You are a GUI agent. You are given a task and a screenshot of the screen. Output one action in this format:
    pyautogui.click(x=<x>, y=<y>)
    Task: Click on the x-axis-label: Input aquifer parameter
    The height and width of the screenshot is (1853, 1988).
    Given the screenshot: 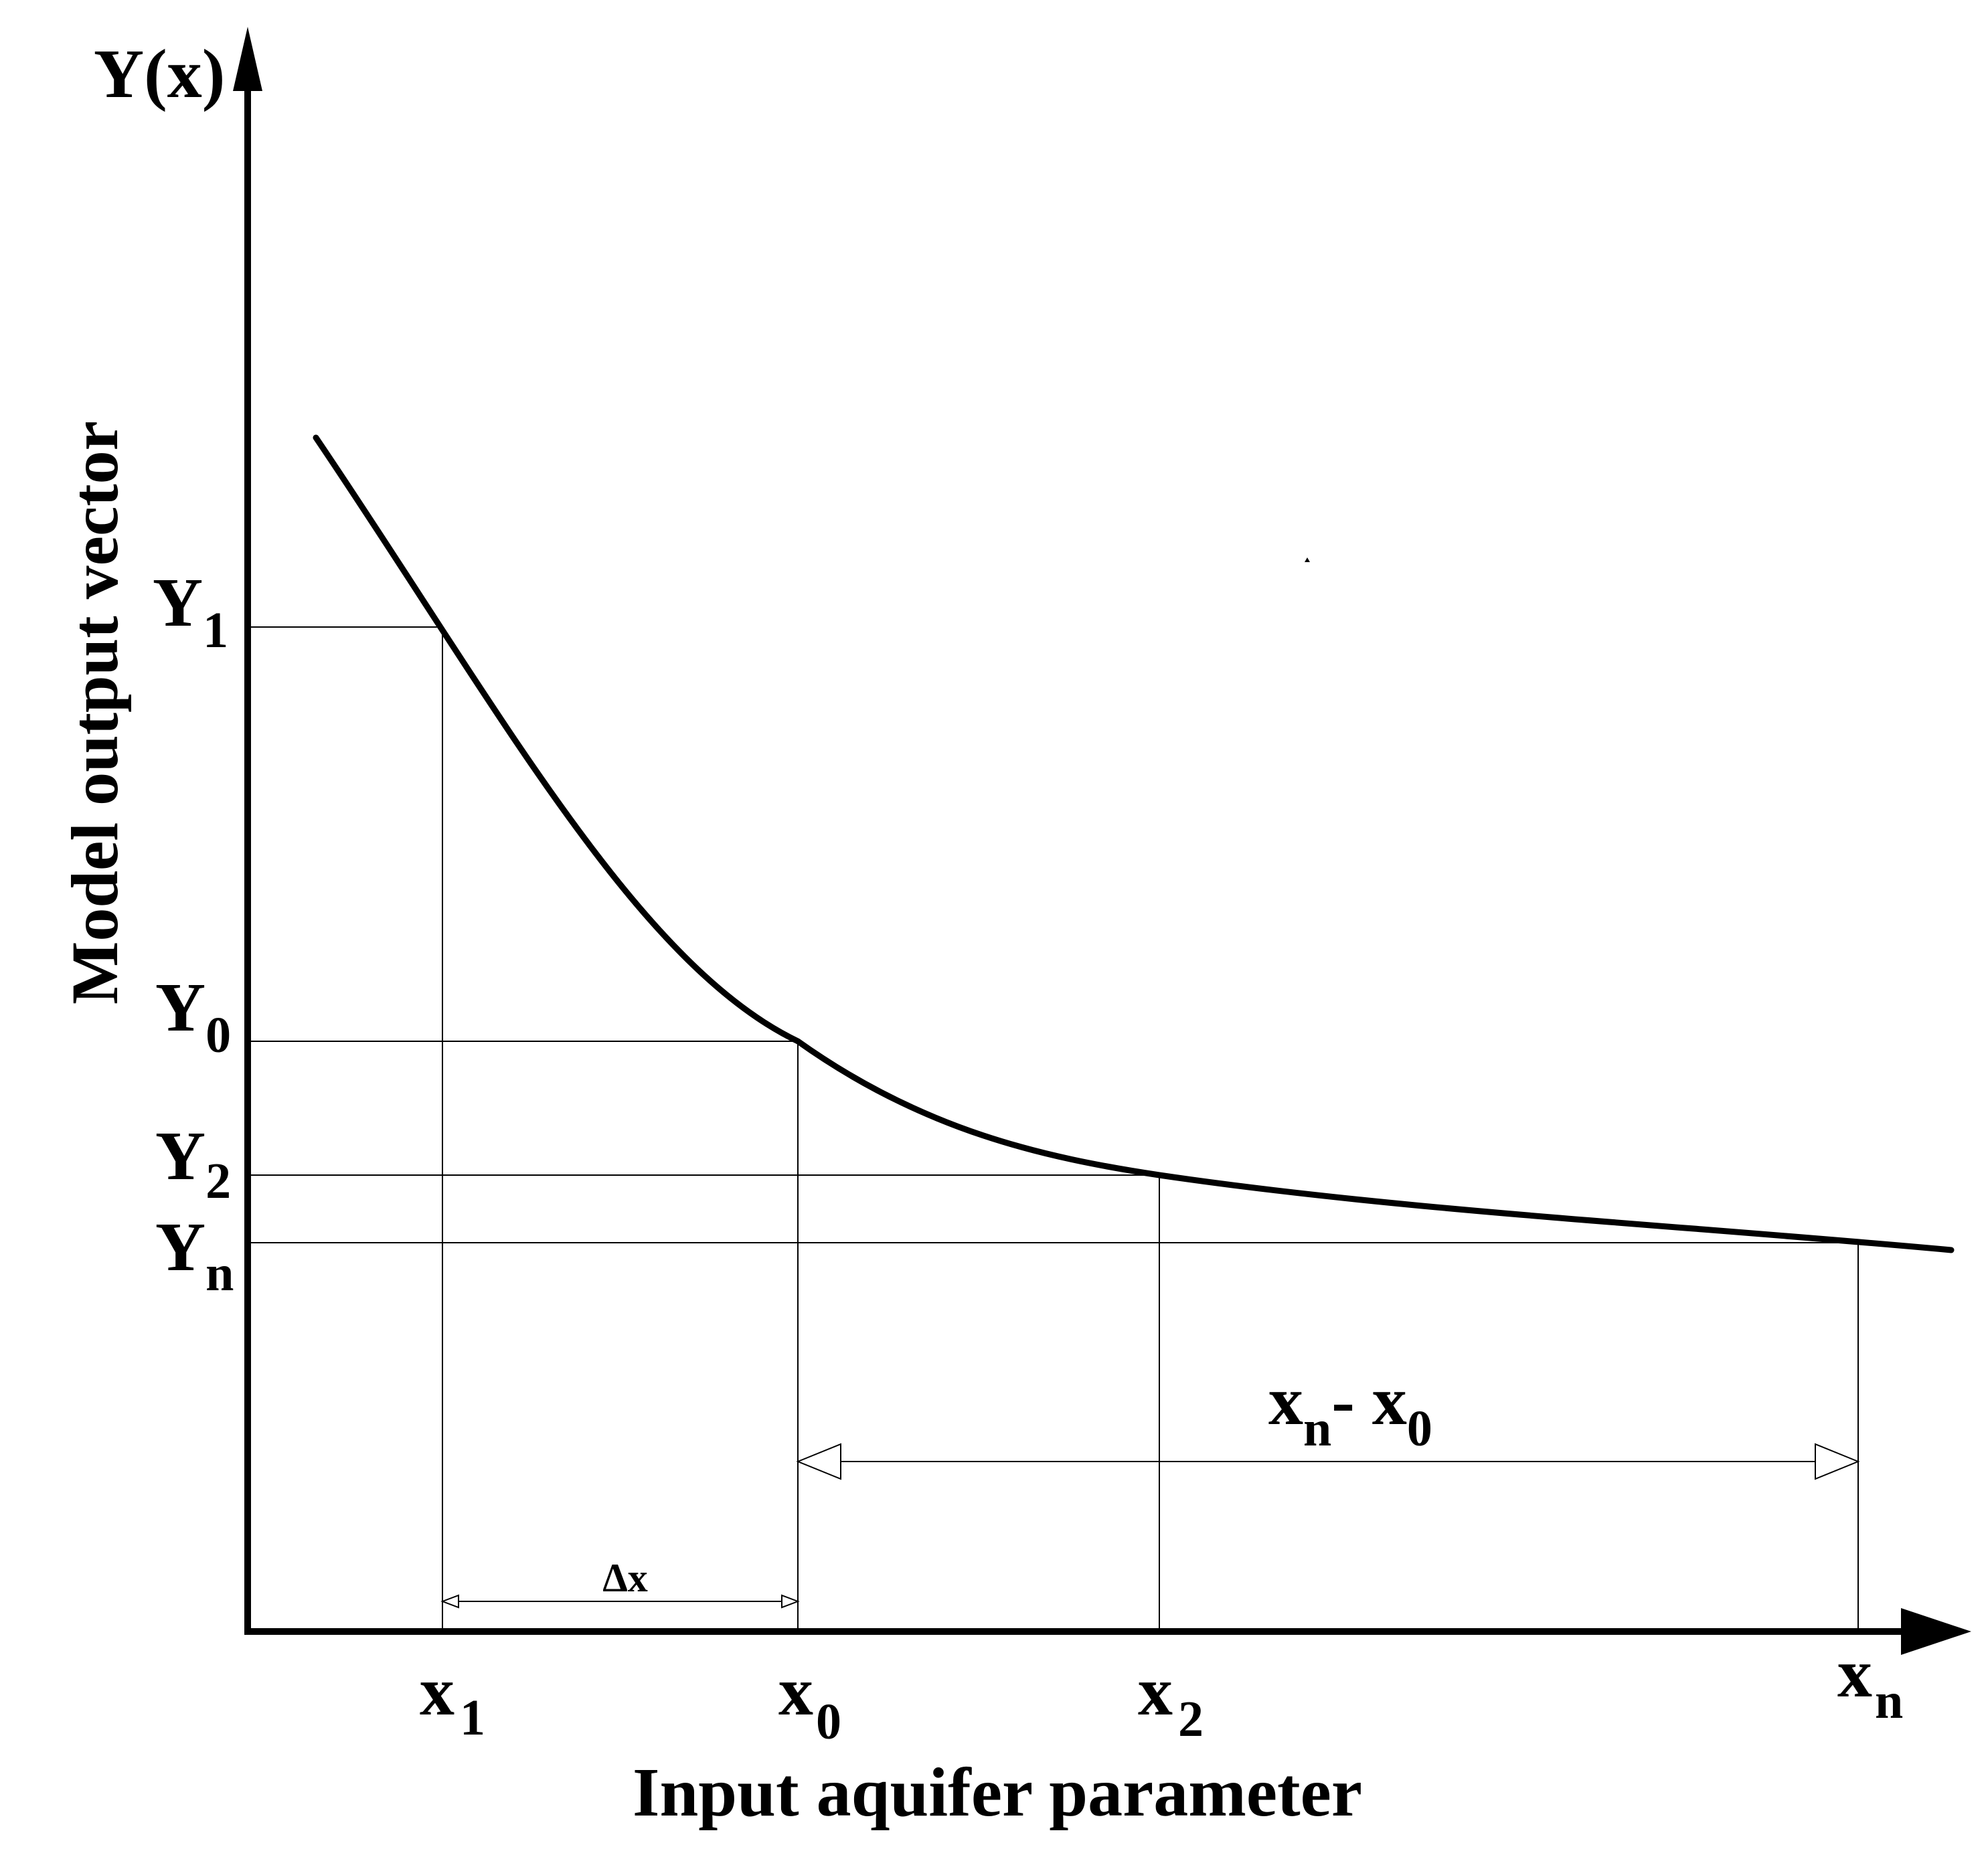 What is the action you would take?
    pyautogui.click(x=998, y=1792)
    